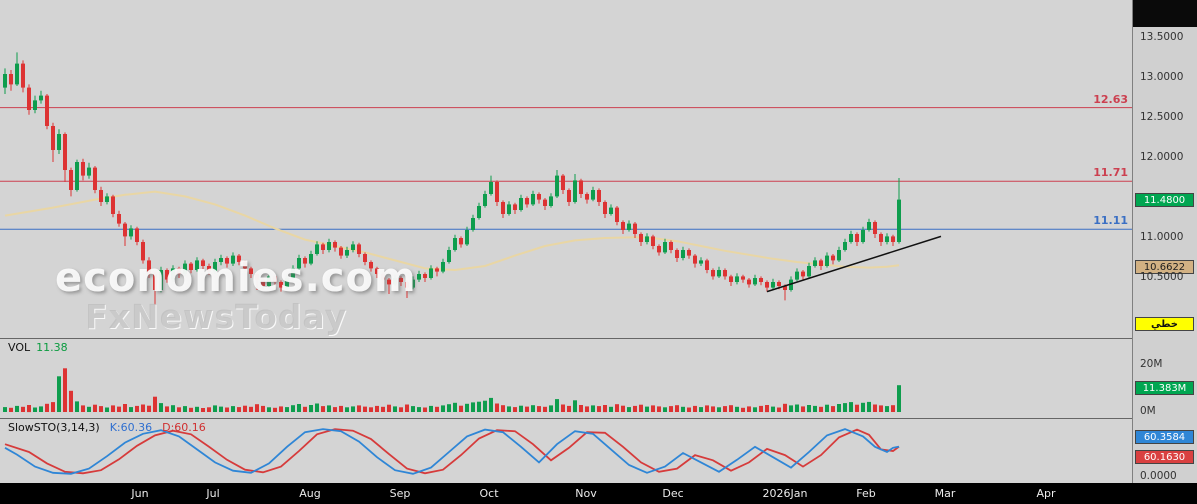 The image size is (1197, 504). Describe the element at coordinates (1162, 77) in the screenshot. I see `price-tick-label: 13.0000` at that location.